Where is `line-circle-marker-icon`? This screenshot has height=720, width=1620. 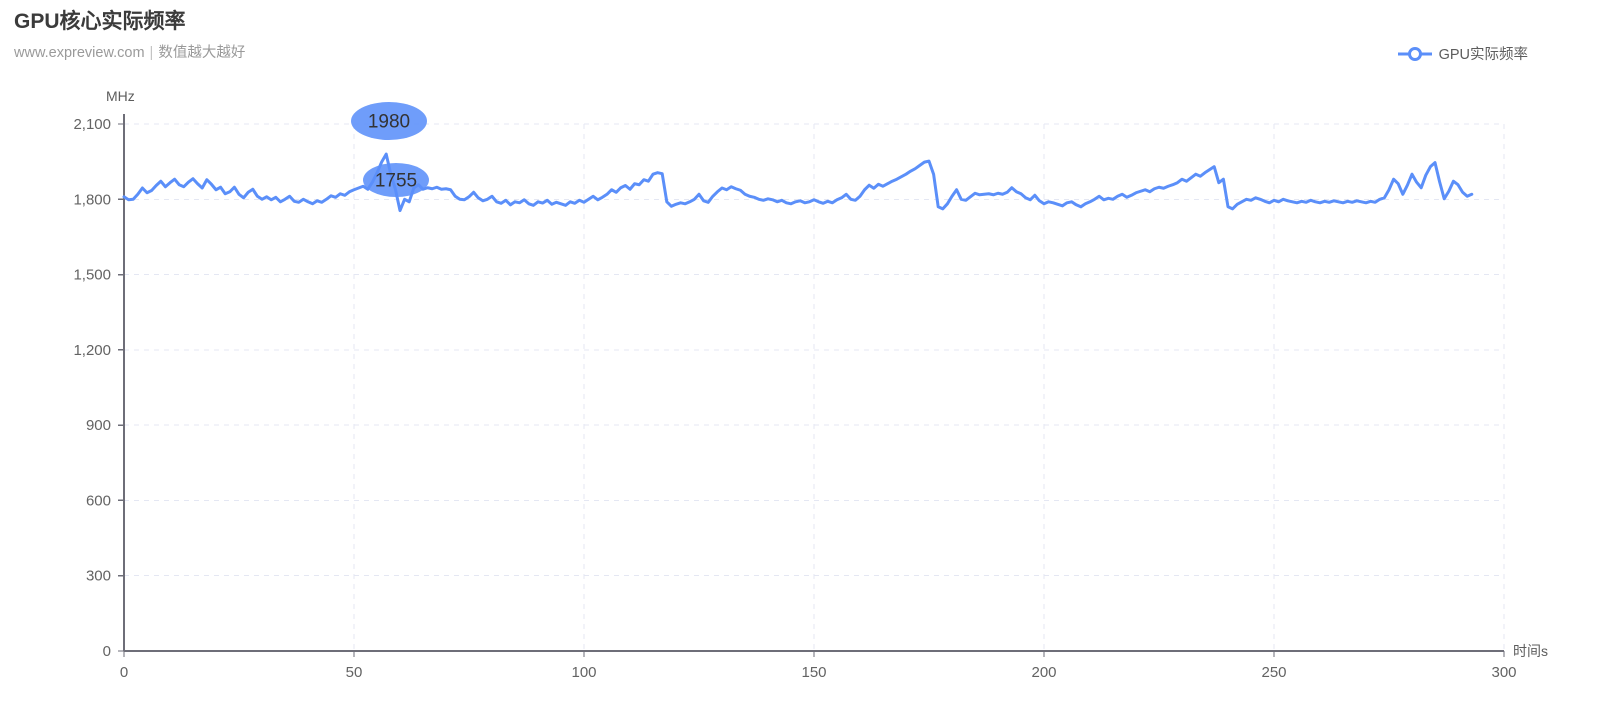
line-circle-marker-icon is located at coordinates (1414, 54).